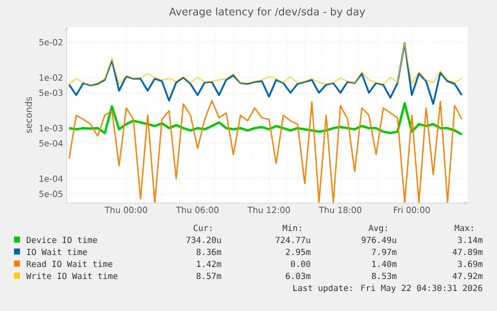  I want to click on text: 47.92m, so click(467, 276).